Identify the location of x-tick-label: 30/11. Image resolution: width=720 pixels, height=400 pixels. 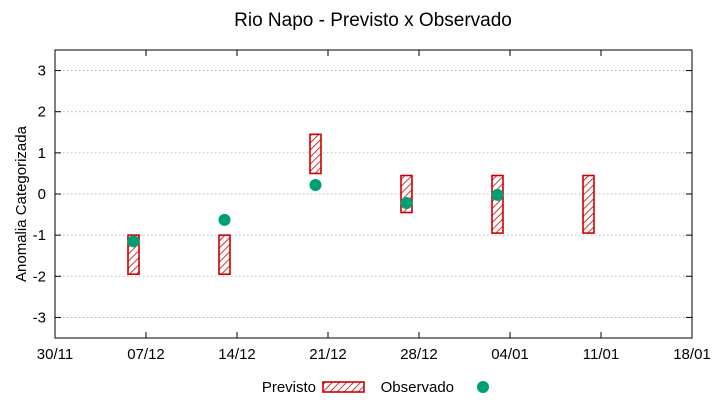
(55, 354).